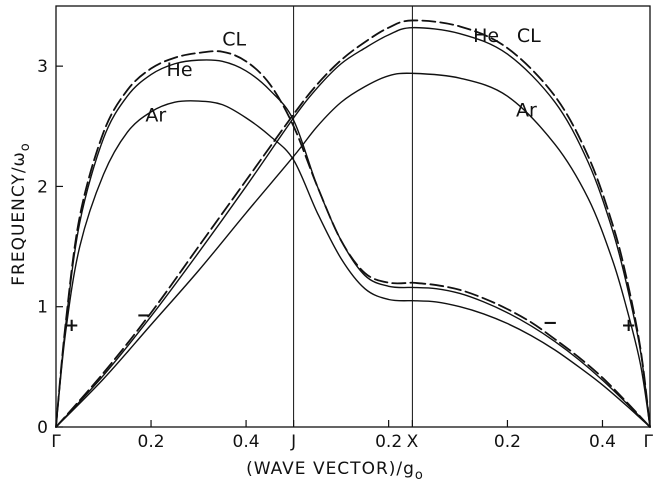  What do you see at coordinates (649, 442) in the screenshot?
I see `x-tick-label-8: Γ` at bounding box center [649, 442].